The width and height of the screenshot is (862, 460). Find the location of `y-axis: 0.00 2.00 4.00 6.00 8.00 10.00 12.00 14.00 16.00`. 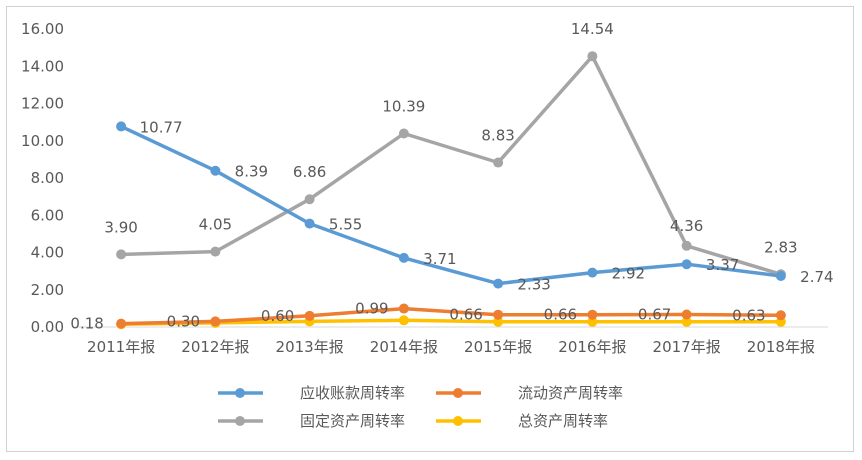

y-axis: 0.00 2.00 4.00 6.00 8.00 10.00 12.00 14.00 16.00 is located at coordinates (42, 178).